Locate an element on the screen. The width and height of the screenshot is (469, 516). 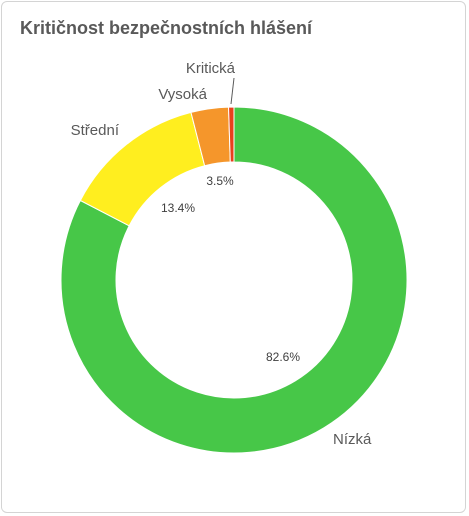
chart-title: Kritičnost bezpečnostních hlášení is located at coordinates (166, 28).